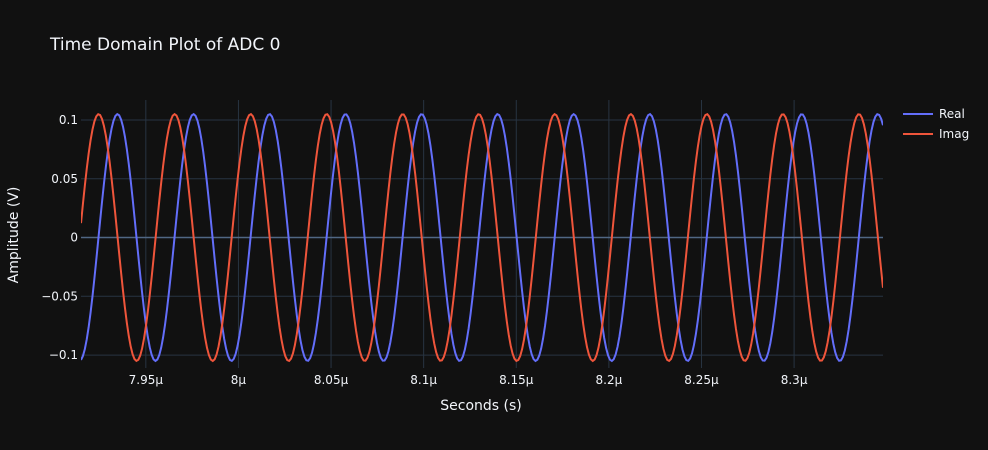 This screenshot has width=988, height=450. Describe the element at coordinates (59, 296) in the screenshot. I see `y-tick-label: −0.05` at that location.